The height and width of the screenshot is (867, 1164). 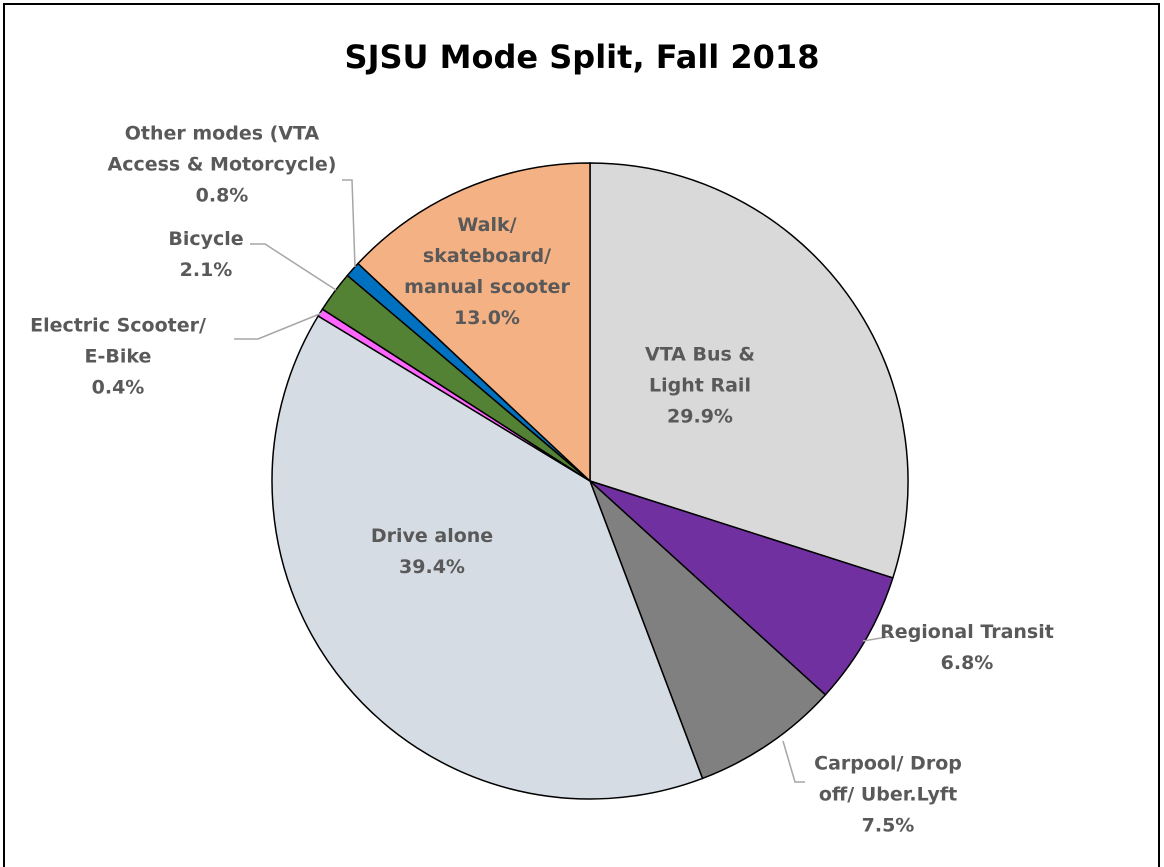 What do you see at coordinates (967, 663) in the screenshot?
I see `value-label: 6.8%` at bounding box center [967, 663].